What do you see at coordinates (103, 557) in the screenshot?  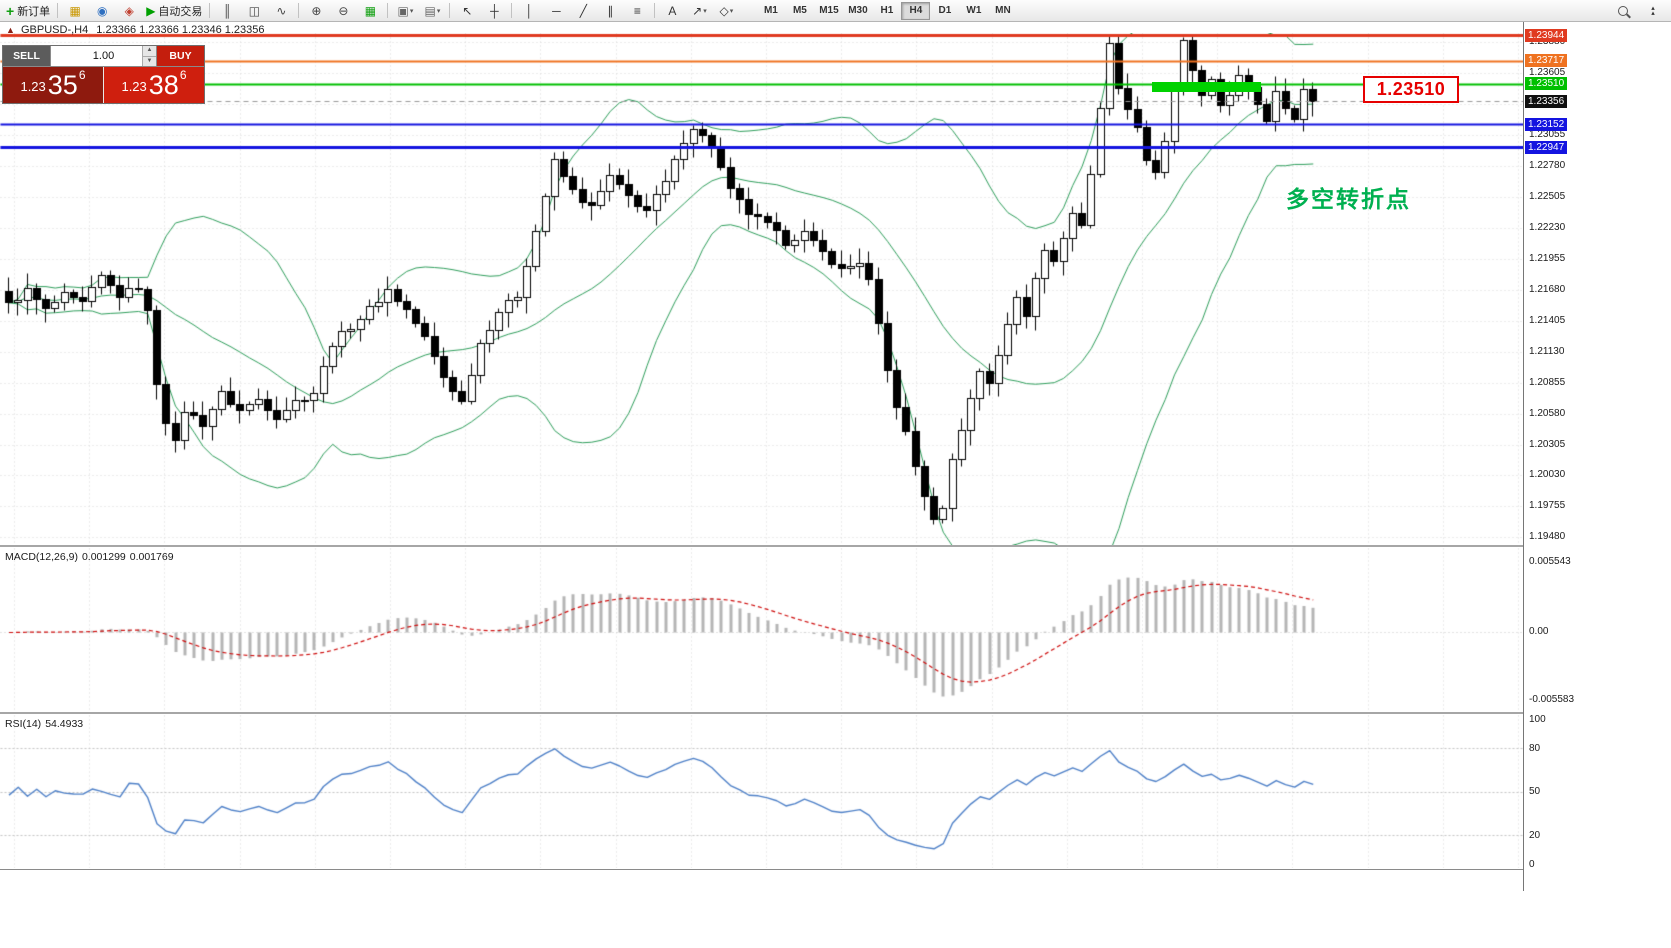 I see `macd-value-main: 0.001299` at bounding box center [103, 557].